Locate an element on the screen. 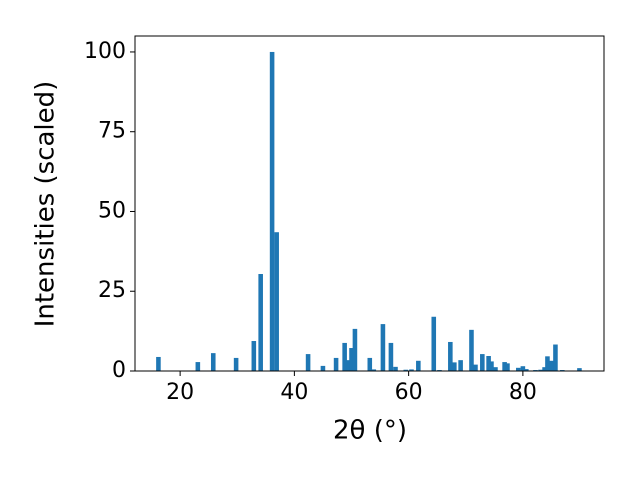 This screenshot has width=640, height=480. y-axis-label: Intensities (scaled) is located at coordinates (46, 204).